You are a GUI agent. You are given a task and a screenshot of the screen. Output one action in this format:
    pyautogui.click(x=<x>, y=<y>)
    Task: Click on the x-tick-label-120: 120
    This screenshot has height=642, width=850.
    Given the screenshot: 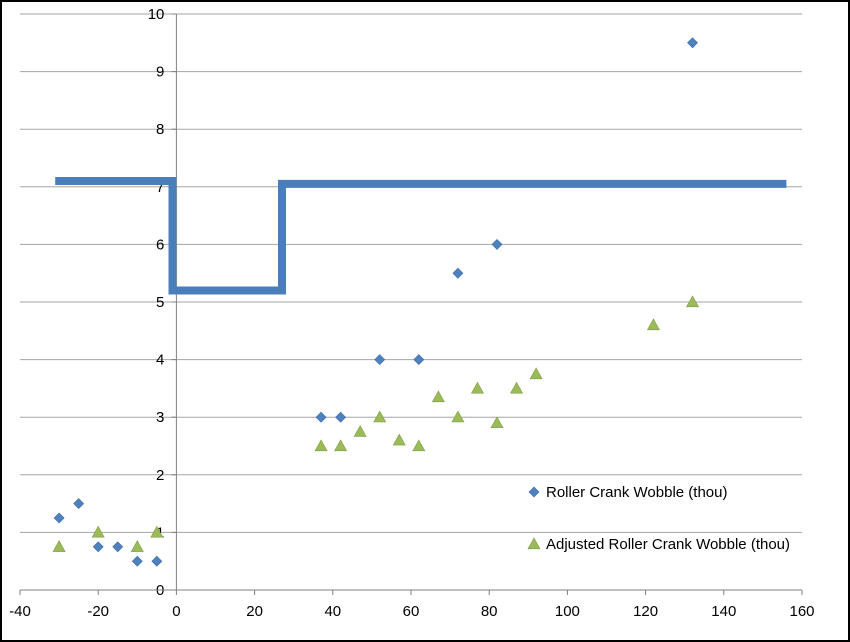 What is the action you would take?
    pyautogui.click(x=645, y=611)
    